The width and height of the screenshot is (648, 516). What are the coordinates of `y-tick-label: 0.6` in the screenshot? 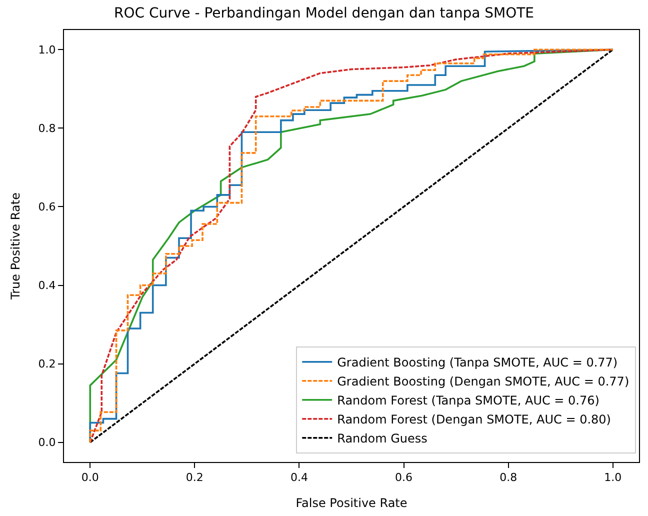 It's located at (47, 207).